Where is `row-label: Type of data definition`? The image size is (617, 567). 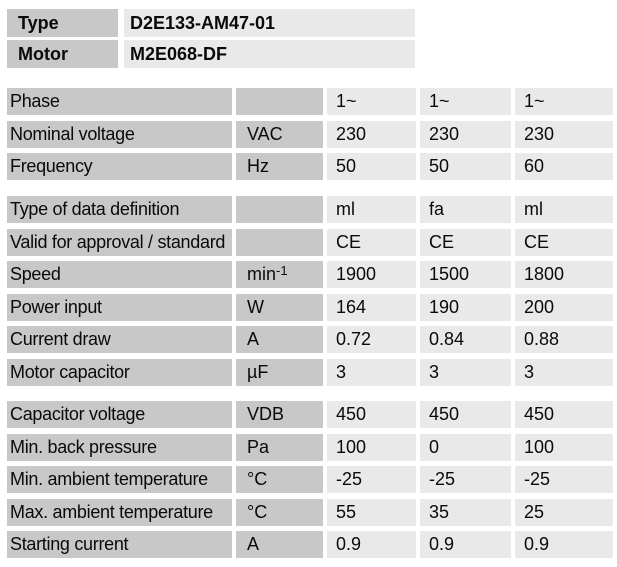 row-label: Type of data definition is located at coordinates (119, 209).